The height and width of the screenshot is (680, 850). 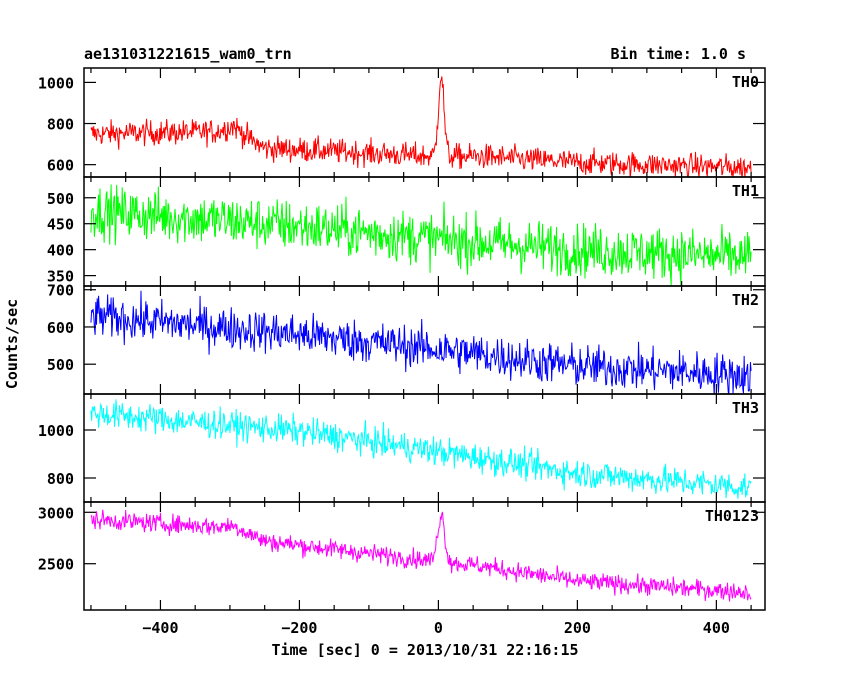 What do you see at coordinates (188, 54) in the screenshot?
I see `chart-title: ae131031221615_wam0_trn` at bounding box center [188, 54].